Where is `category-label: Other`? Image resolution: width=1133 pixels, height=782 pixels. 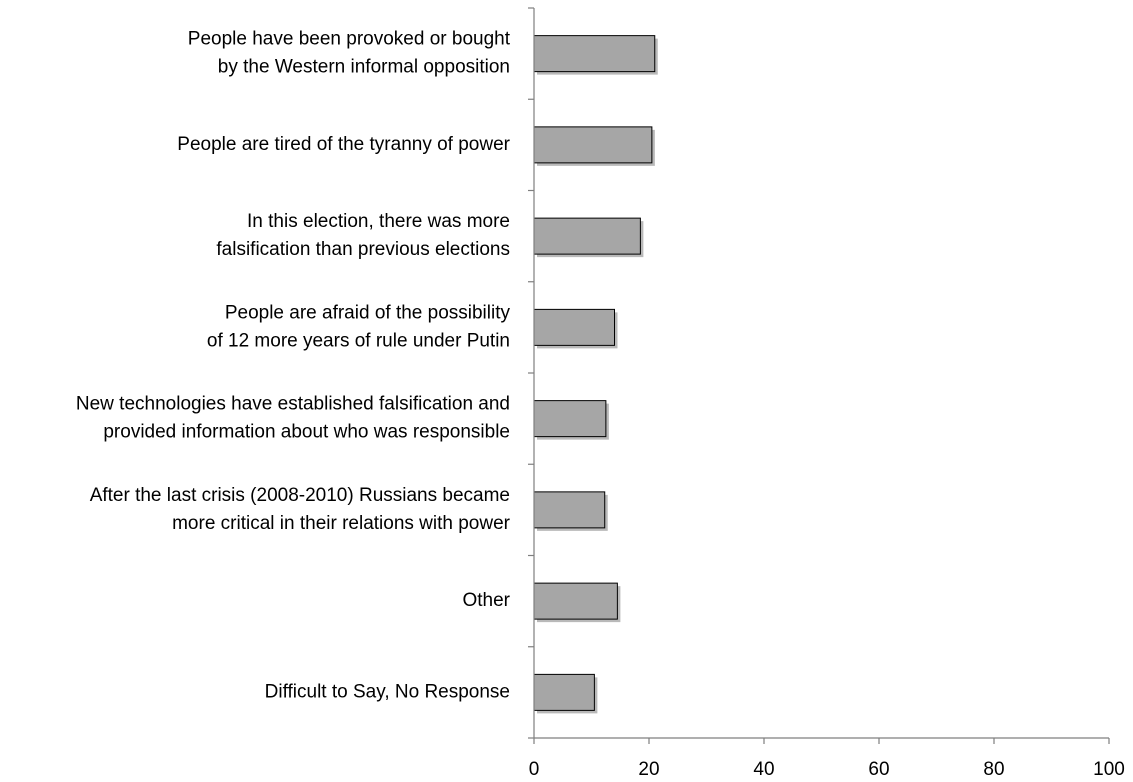
category-label: Other is located at coordinates (486, 600).